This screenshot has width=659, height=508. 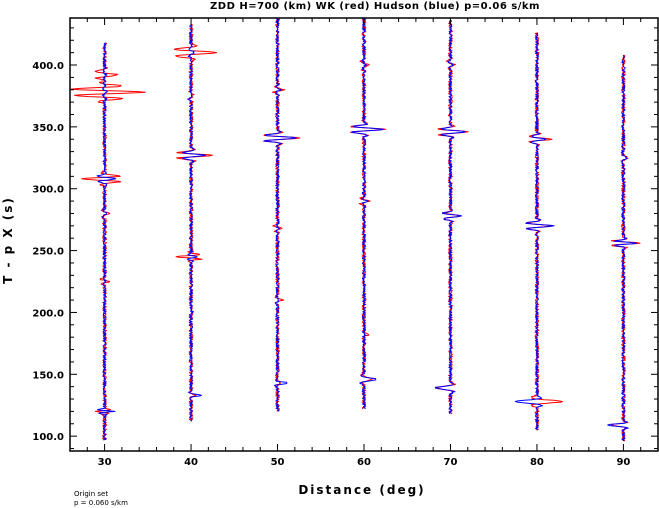 I want to click on y-tick-label-100: 100.0, so click(x=48, y=437).